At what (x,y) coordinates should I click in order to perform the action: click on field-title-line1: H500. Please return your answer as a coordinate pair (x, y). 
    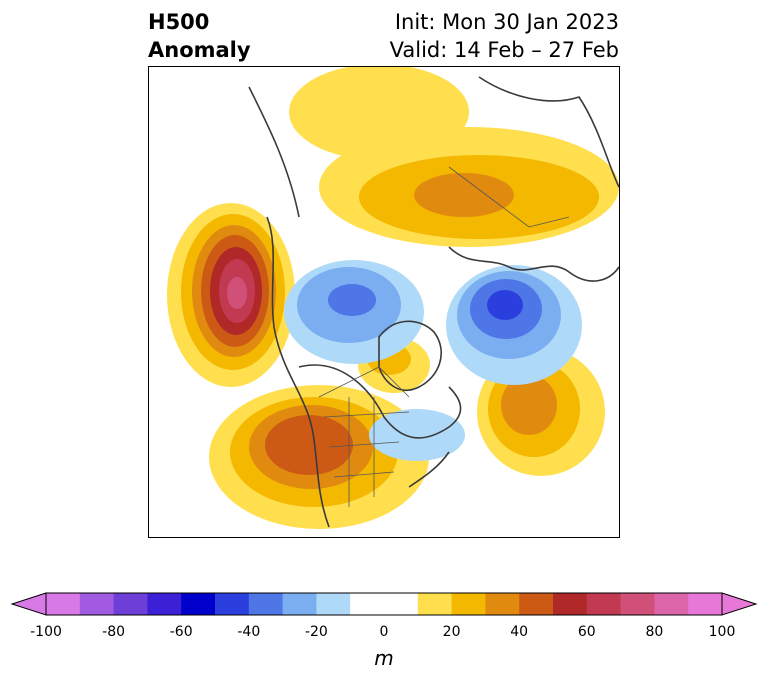
    Looking at the image, I should click on (179, 22).